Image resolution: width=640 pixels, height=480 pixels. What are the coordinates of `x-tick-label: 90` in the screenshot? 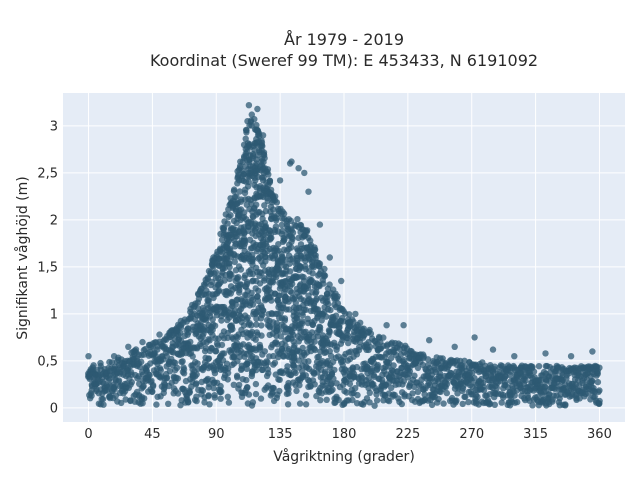 It's located at (216, 434).